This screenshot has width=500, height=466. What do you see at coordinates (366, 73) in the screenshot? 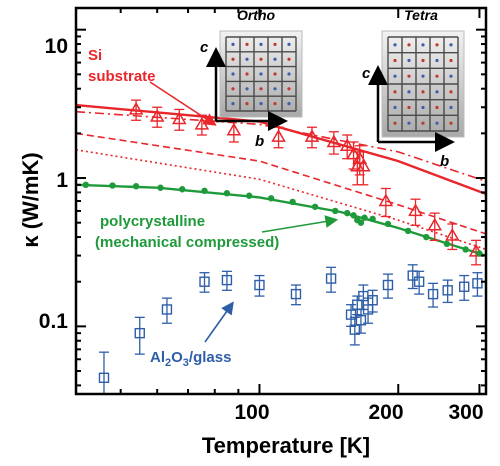
I see `tetra-c-axis-label: c` at bounding box center [366, 73].